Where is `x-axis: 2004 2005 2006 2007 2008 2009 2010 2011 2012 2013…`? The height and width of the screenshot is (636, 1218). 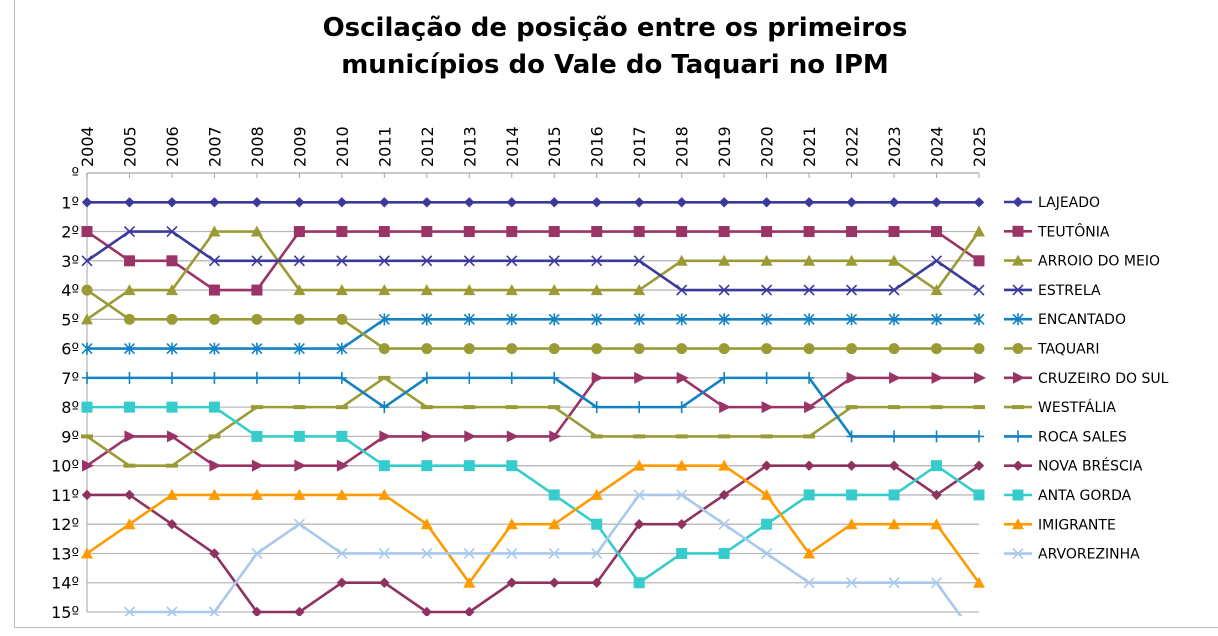 x-axis: 2004 2005 2006 2007 2008 2009 2010 2011 2012 2013… is located at coordinates (533, 152).